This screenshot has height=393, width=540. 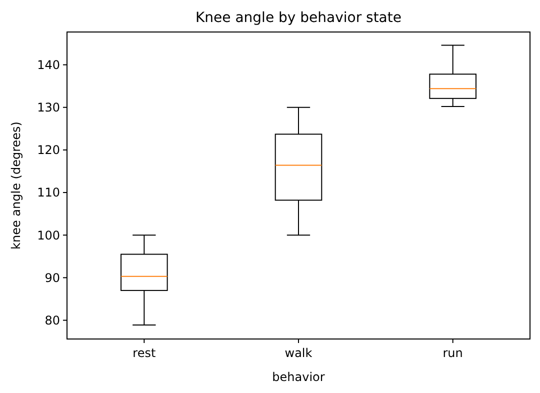 I want to click on x-tick-label: walk, so click(x=298, y=353).